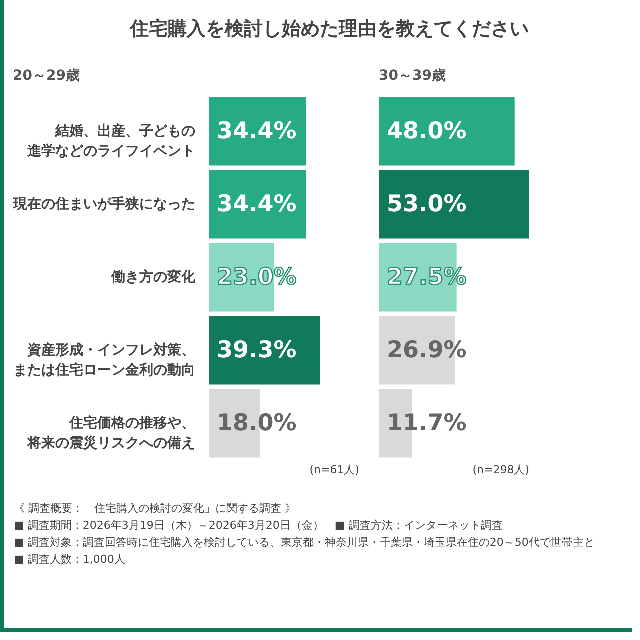 This screenshot has height=640, width=640. I want to click on data-label: 48.0%, so click(427, 131).